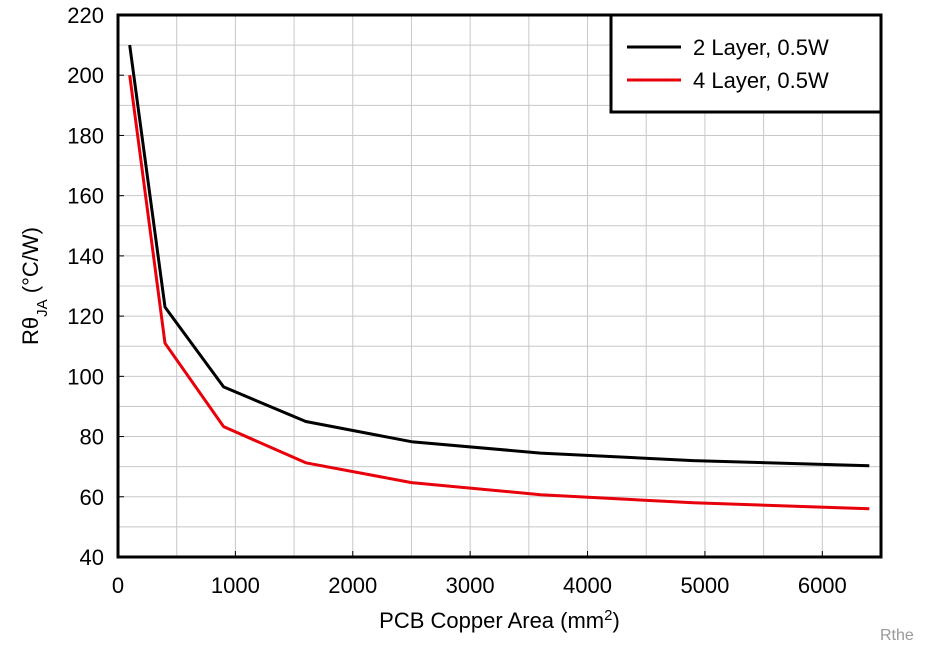 This screenshot has height=646, width=927. Describe the element at coordinates (92, 497) in the screenshot. I see `y-tick-label: 60` at that location.